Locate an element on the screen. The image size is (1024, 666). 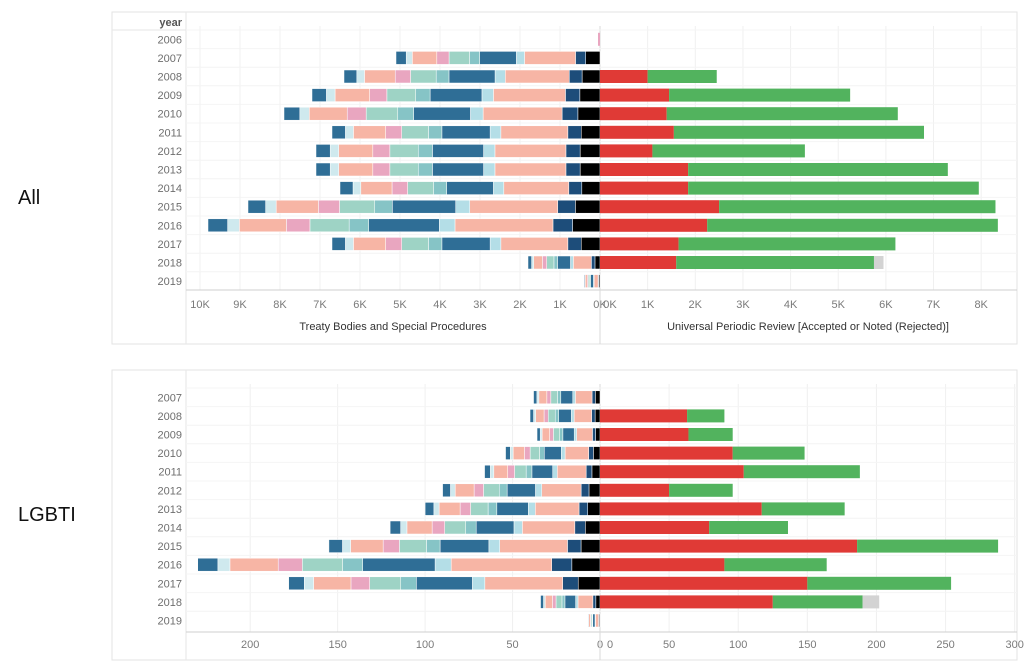
x-tick-label: 200 is located at coordinates (250, 645).